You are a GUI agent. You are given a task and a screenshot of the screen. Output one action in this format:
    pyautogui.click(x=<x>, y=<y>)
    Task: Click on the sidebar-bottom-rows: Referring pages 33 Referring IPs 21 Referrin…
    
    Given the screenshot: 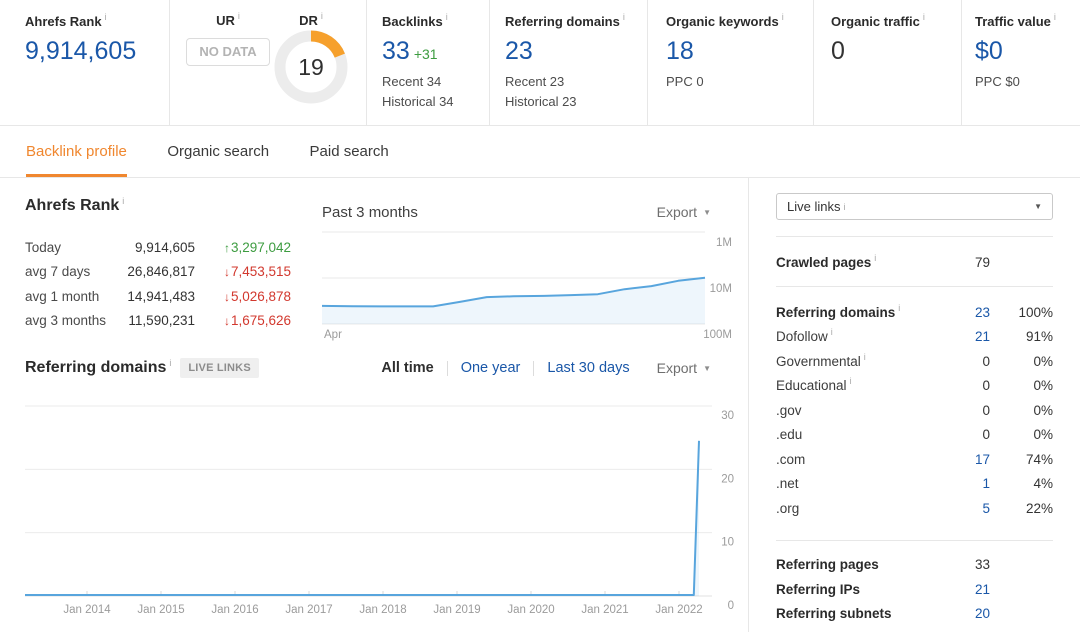 What is the action you would take?
    pyautogui.click(x=914, y=590)
    